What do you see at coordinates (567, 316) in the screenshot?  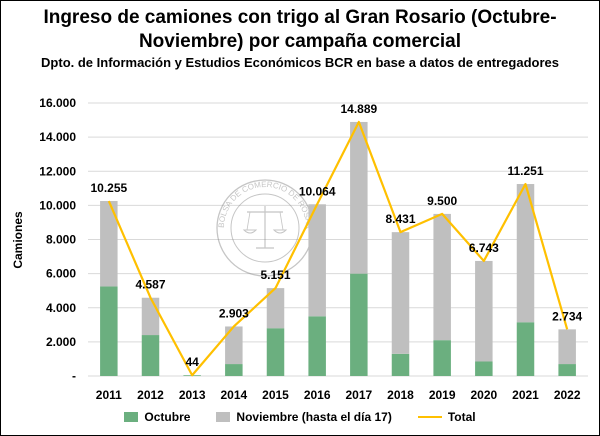 I see `data-label-2022: 2.734` at bounding box center [567, 316].